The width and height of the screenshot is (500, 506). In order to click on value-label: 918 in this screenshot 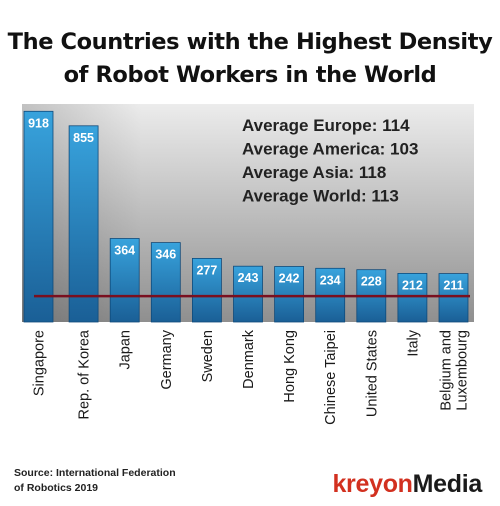, I will do `click(38, 123)`.